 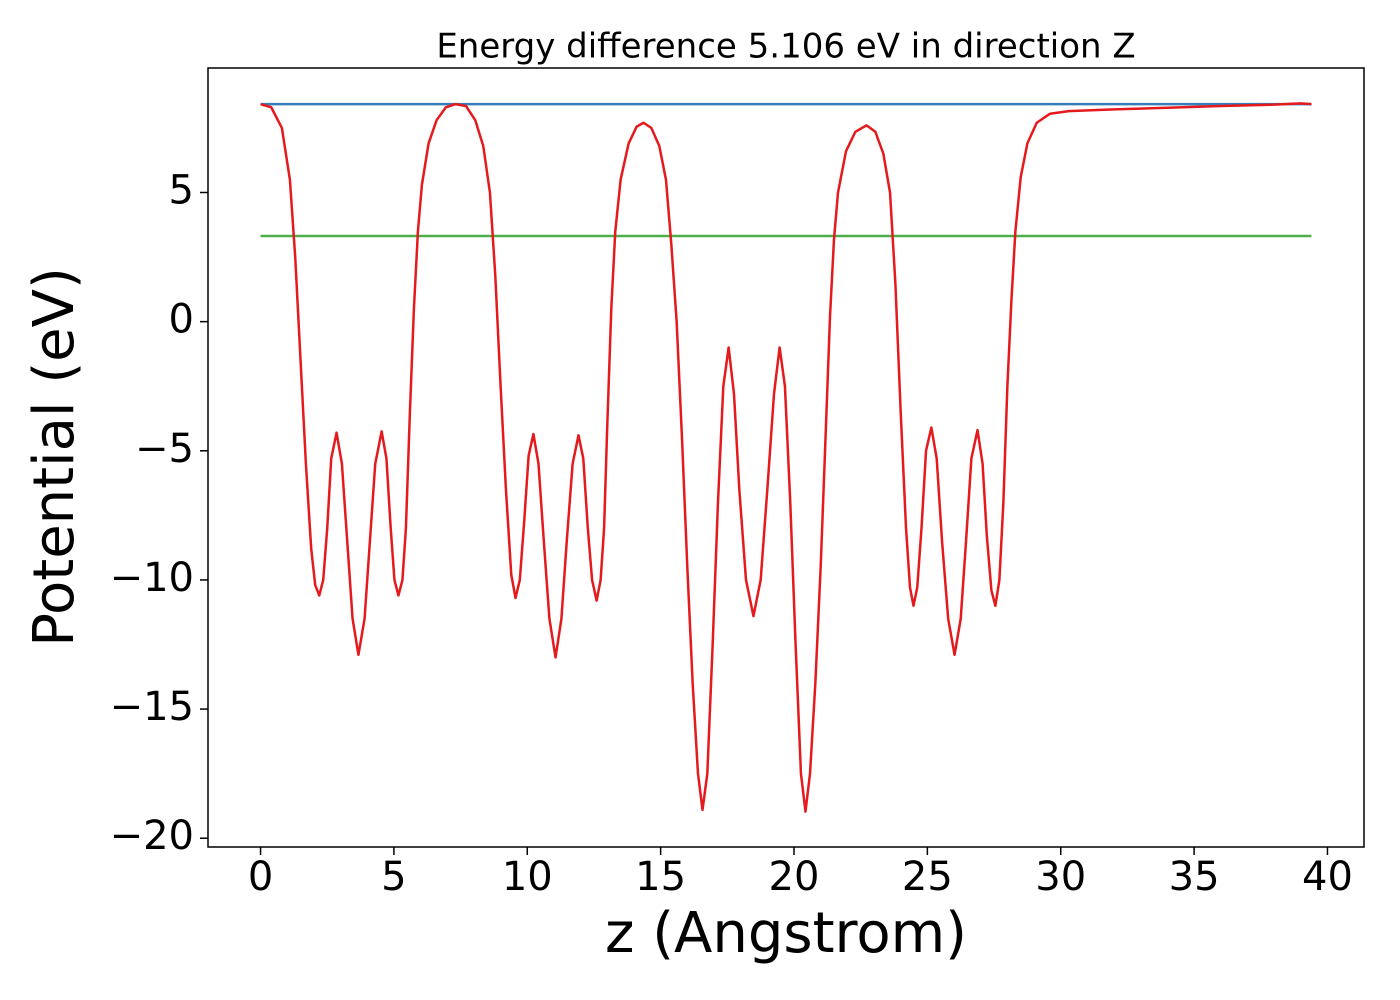 I want to click on y-tick-label: −15, so click(x=152, y=707).